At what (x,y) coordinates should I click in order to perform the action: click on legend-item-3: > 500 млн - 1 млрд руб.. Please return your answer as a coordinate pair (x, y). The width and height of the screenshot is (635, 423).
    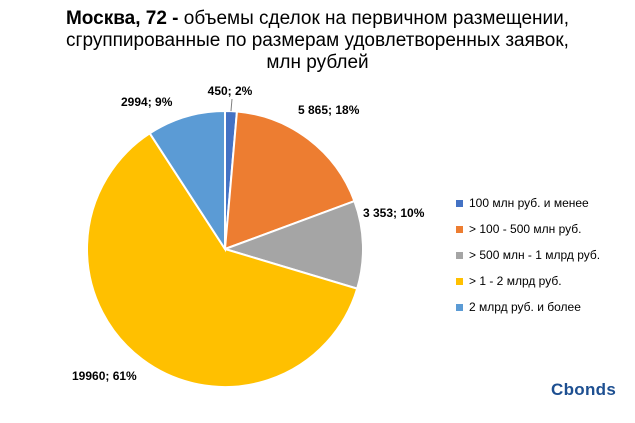
    Looking at the image, I should click on (528, 255).